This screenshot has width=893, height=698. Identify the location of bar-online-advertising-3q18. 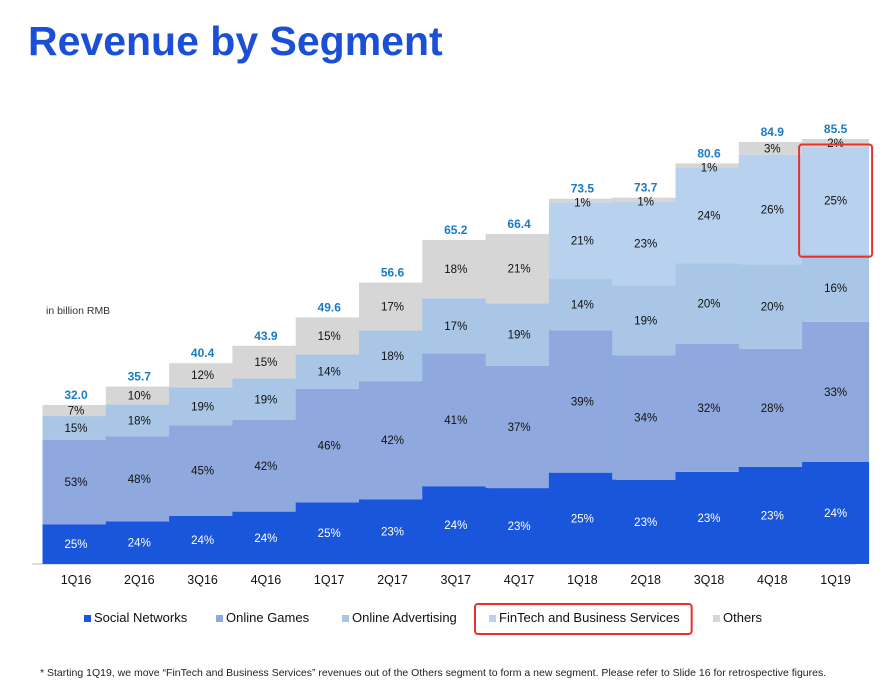
(709, 303).